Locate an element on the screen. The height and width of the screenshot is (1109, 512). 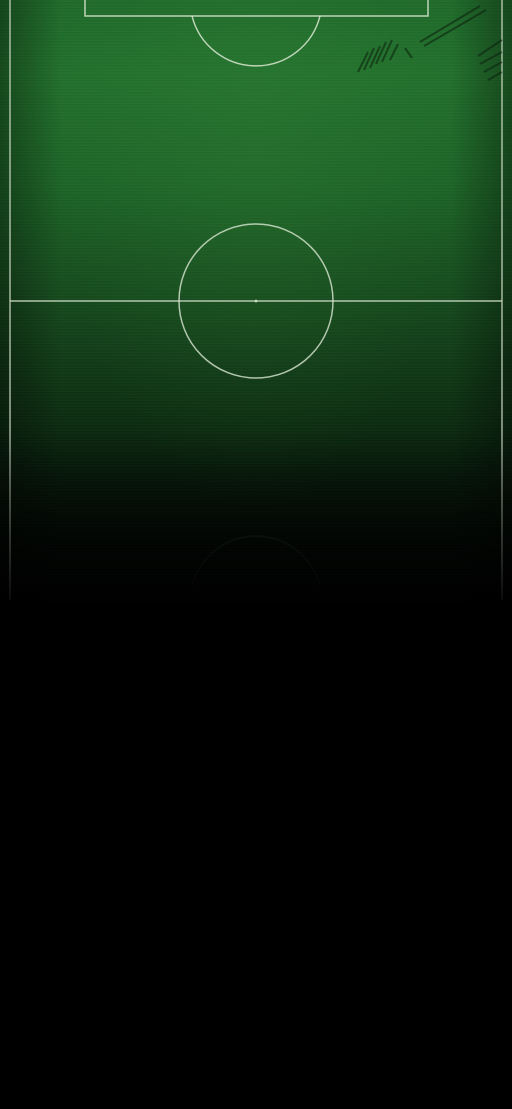
centre-circle is located at coordinates (256, 301).